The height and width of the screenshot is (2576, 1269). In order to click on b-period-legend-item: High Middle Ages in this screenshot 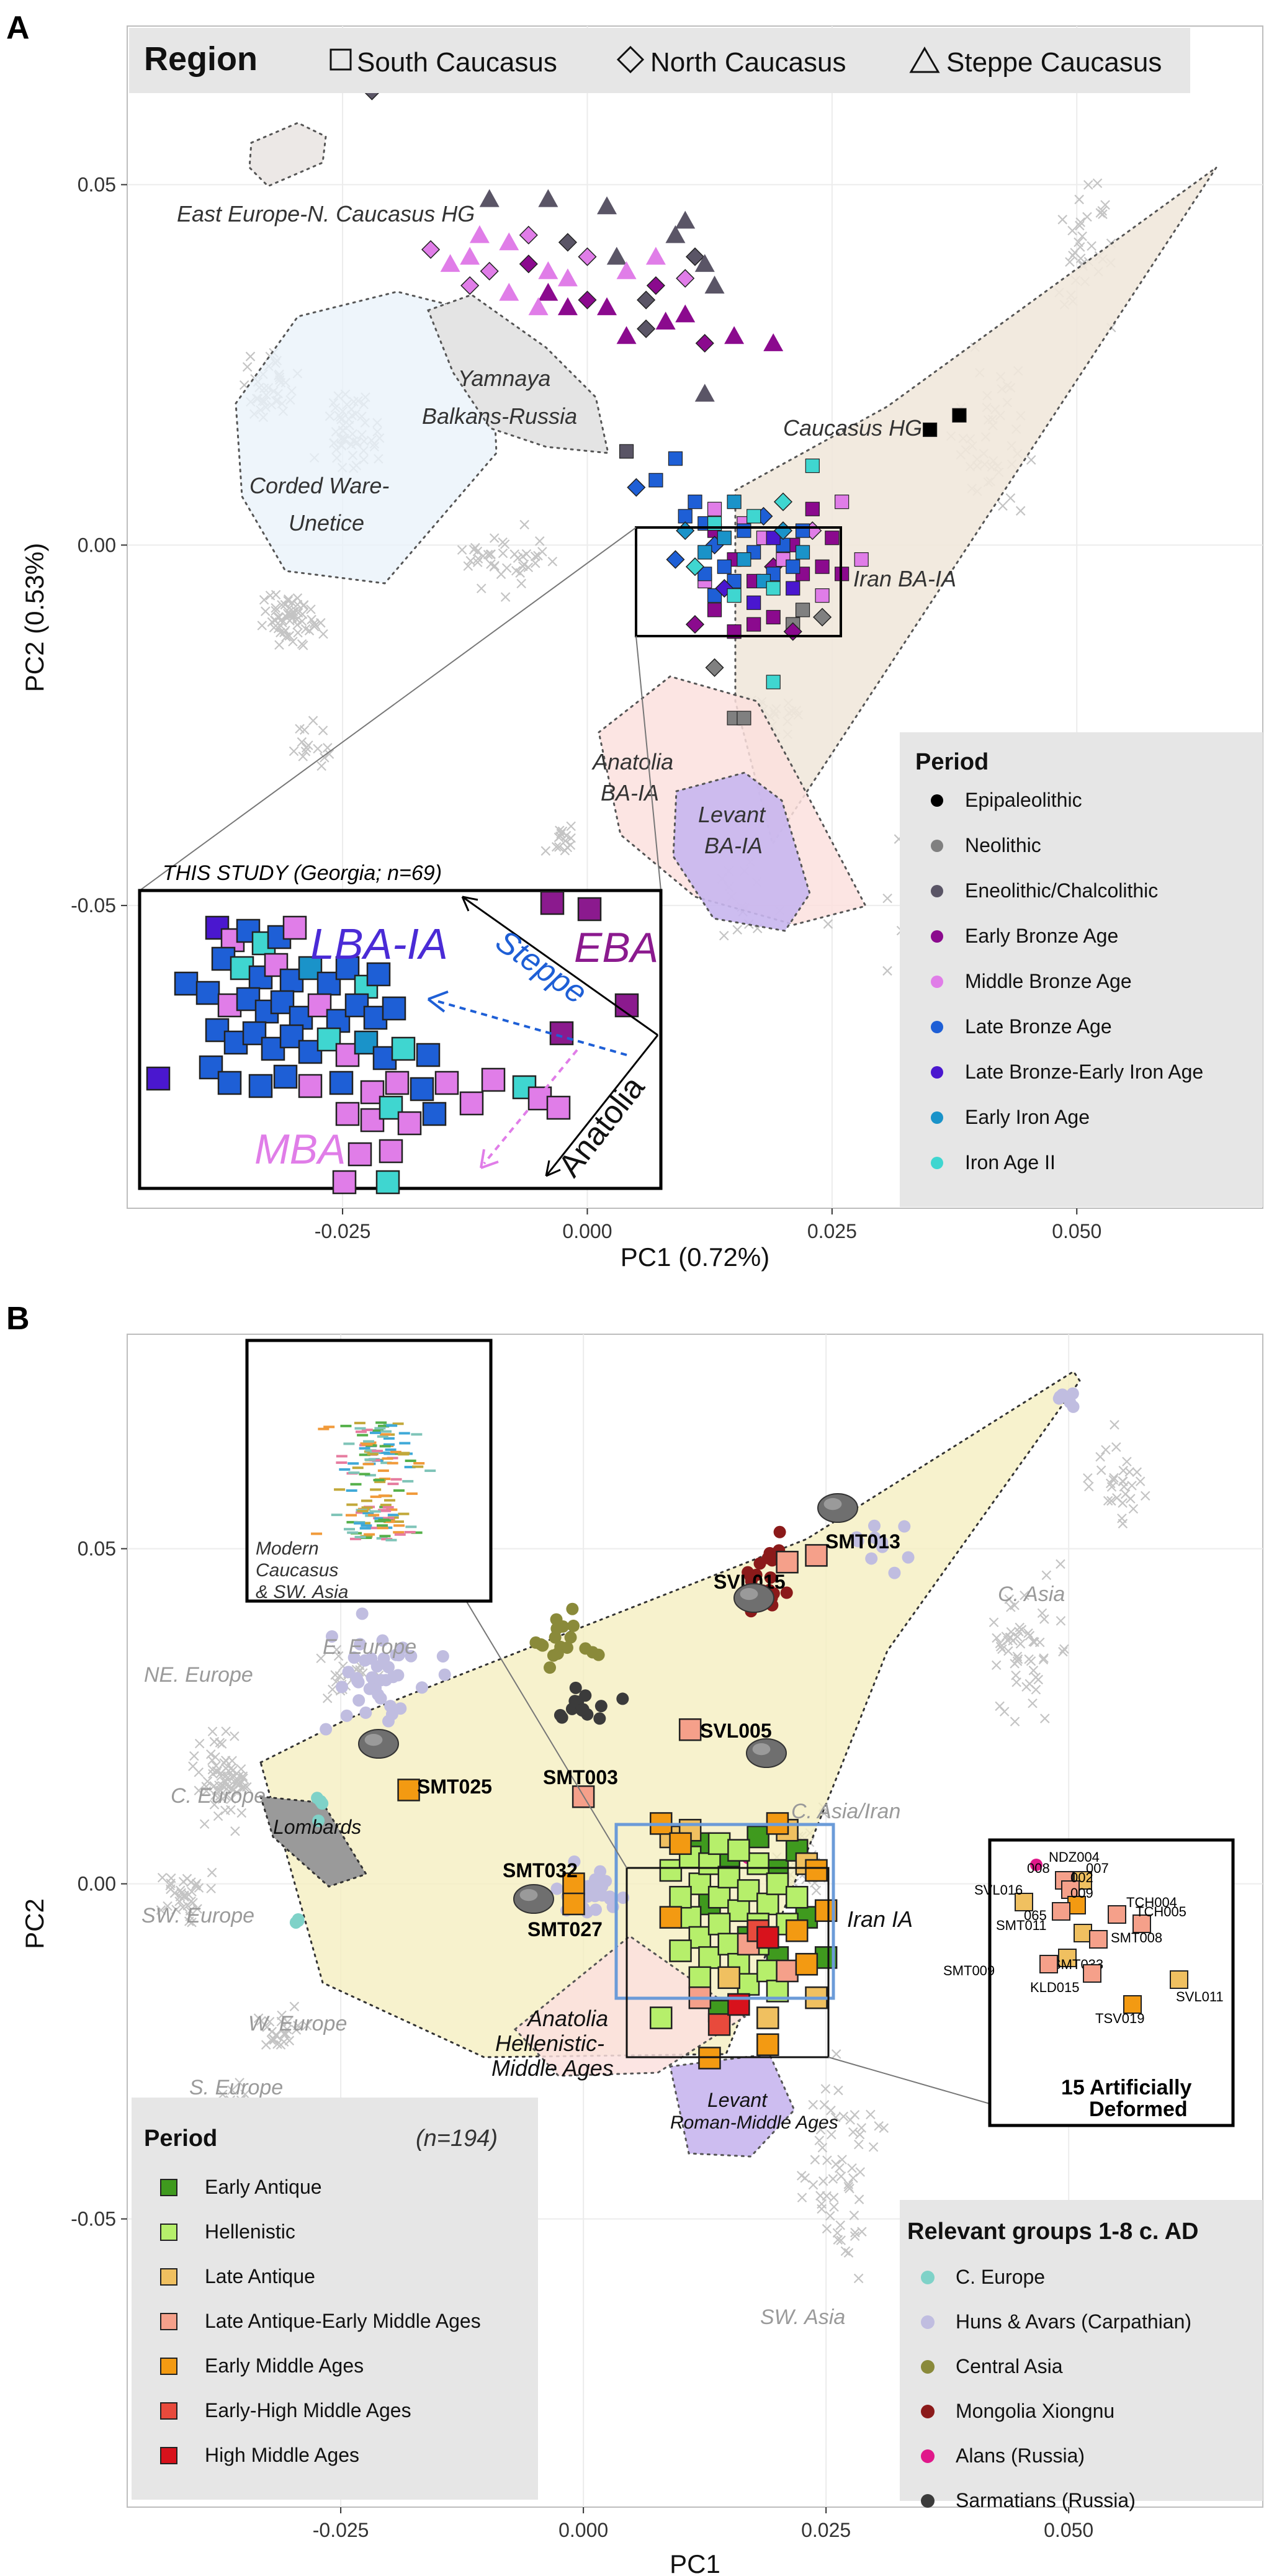, I will do `click(282, 2455)`.